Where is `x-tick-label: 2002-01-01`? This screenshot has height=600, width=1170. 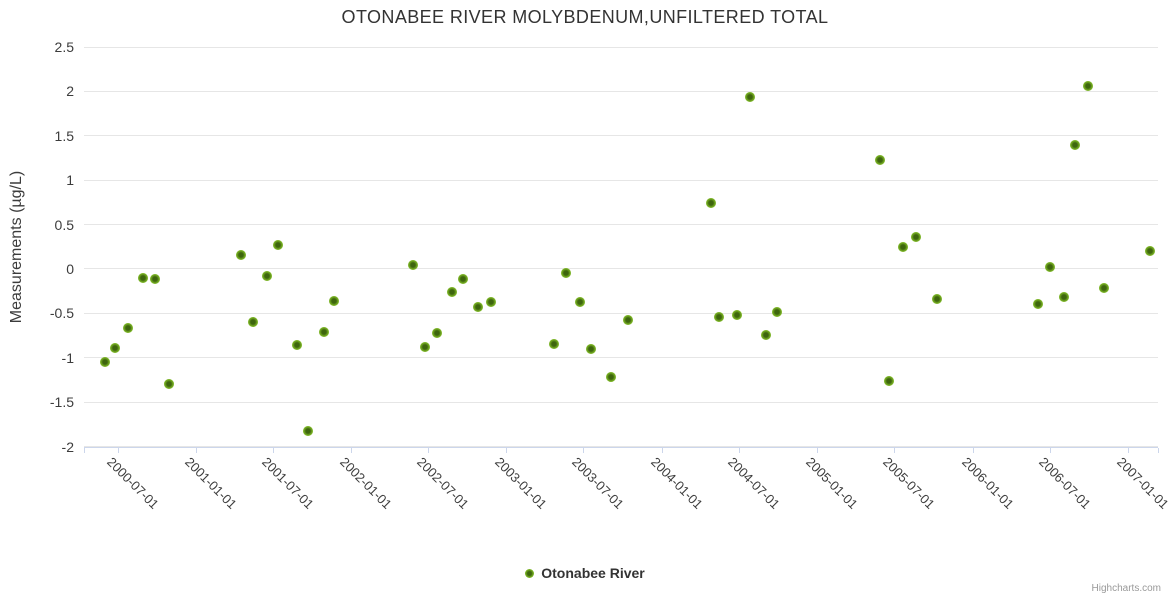
x-tick-label: 2002-01-01 is located at coordinates (366, 482).